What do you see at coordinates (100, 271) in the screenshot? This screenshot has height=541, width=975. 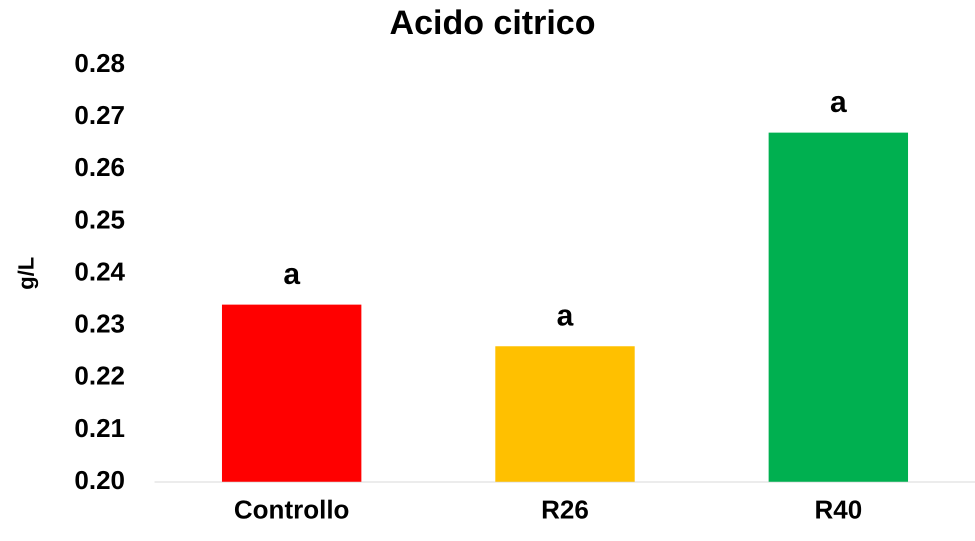 I see `y-tick-label: 0.24` at bounding box center [100, 271].